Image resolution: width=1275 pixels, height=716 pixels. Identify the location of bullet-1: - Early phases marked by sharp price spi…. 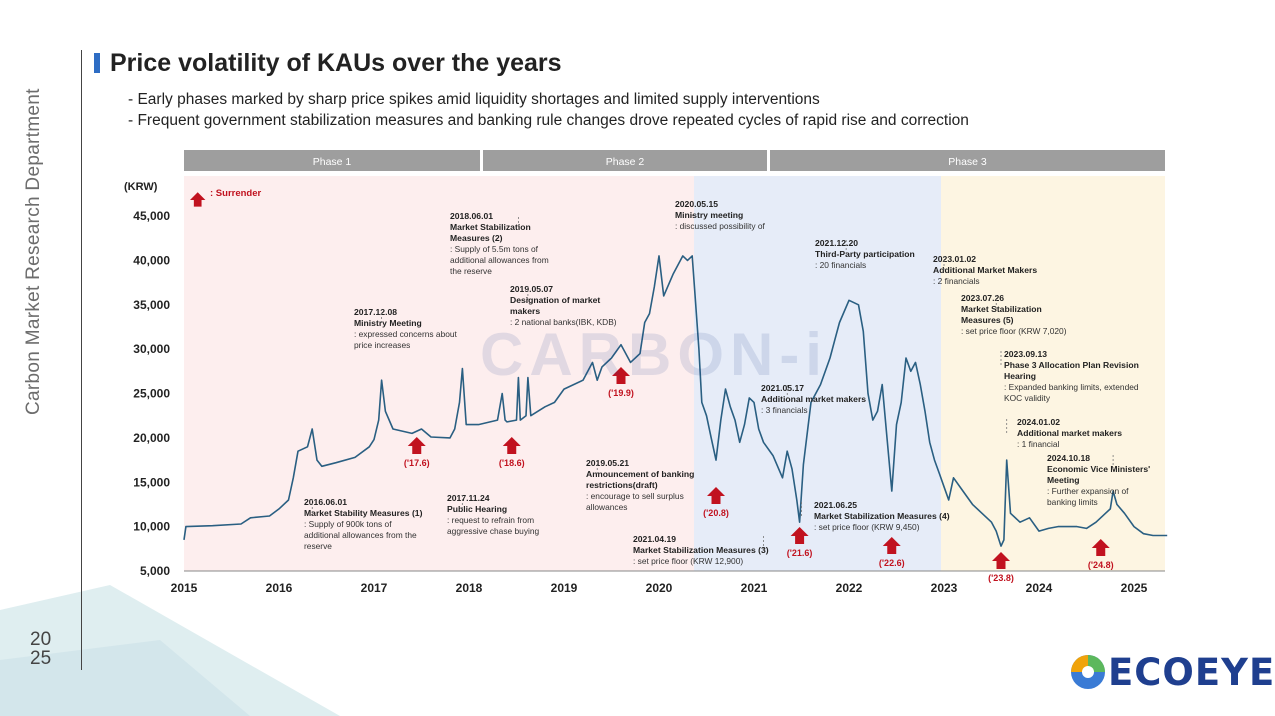
(474, 99).